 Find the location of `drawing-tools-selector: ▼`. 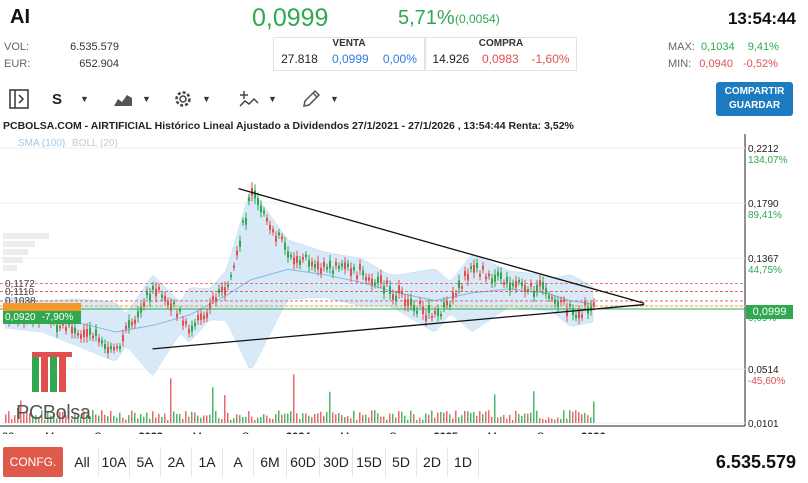

drawing-tools-selector: ▼ is located at coordinates (318, 99).